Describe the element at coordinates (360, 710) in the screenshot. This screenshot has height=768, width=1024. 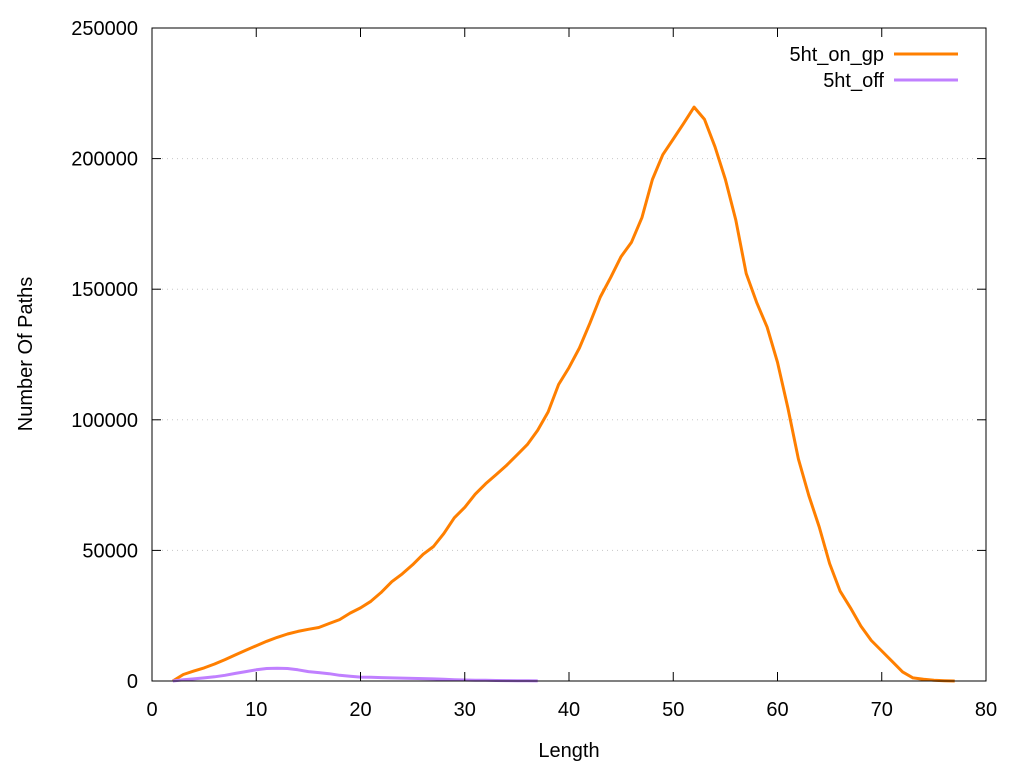
I see `x-tick-label: 20` at that location.